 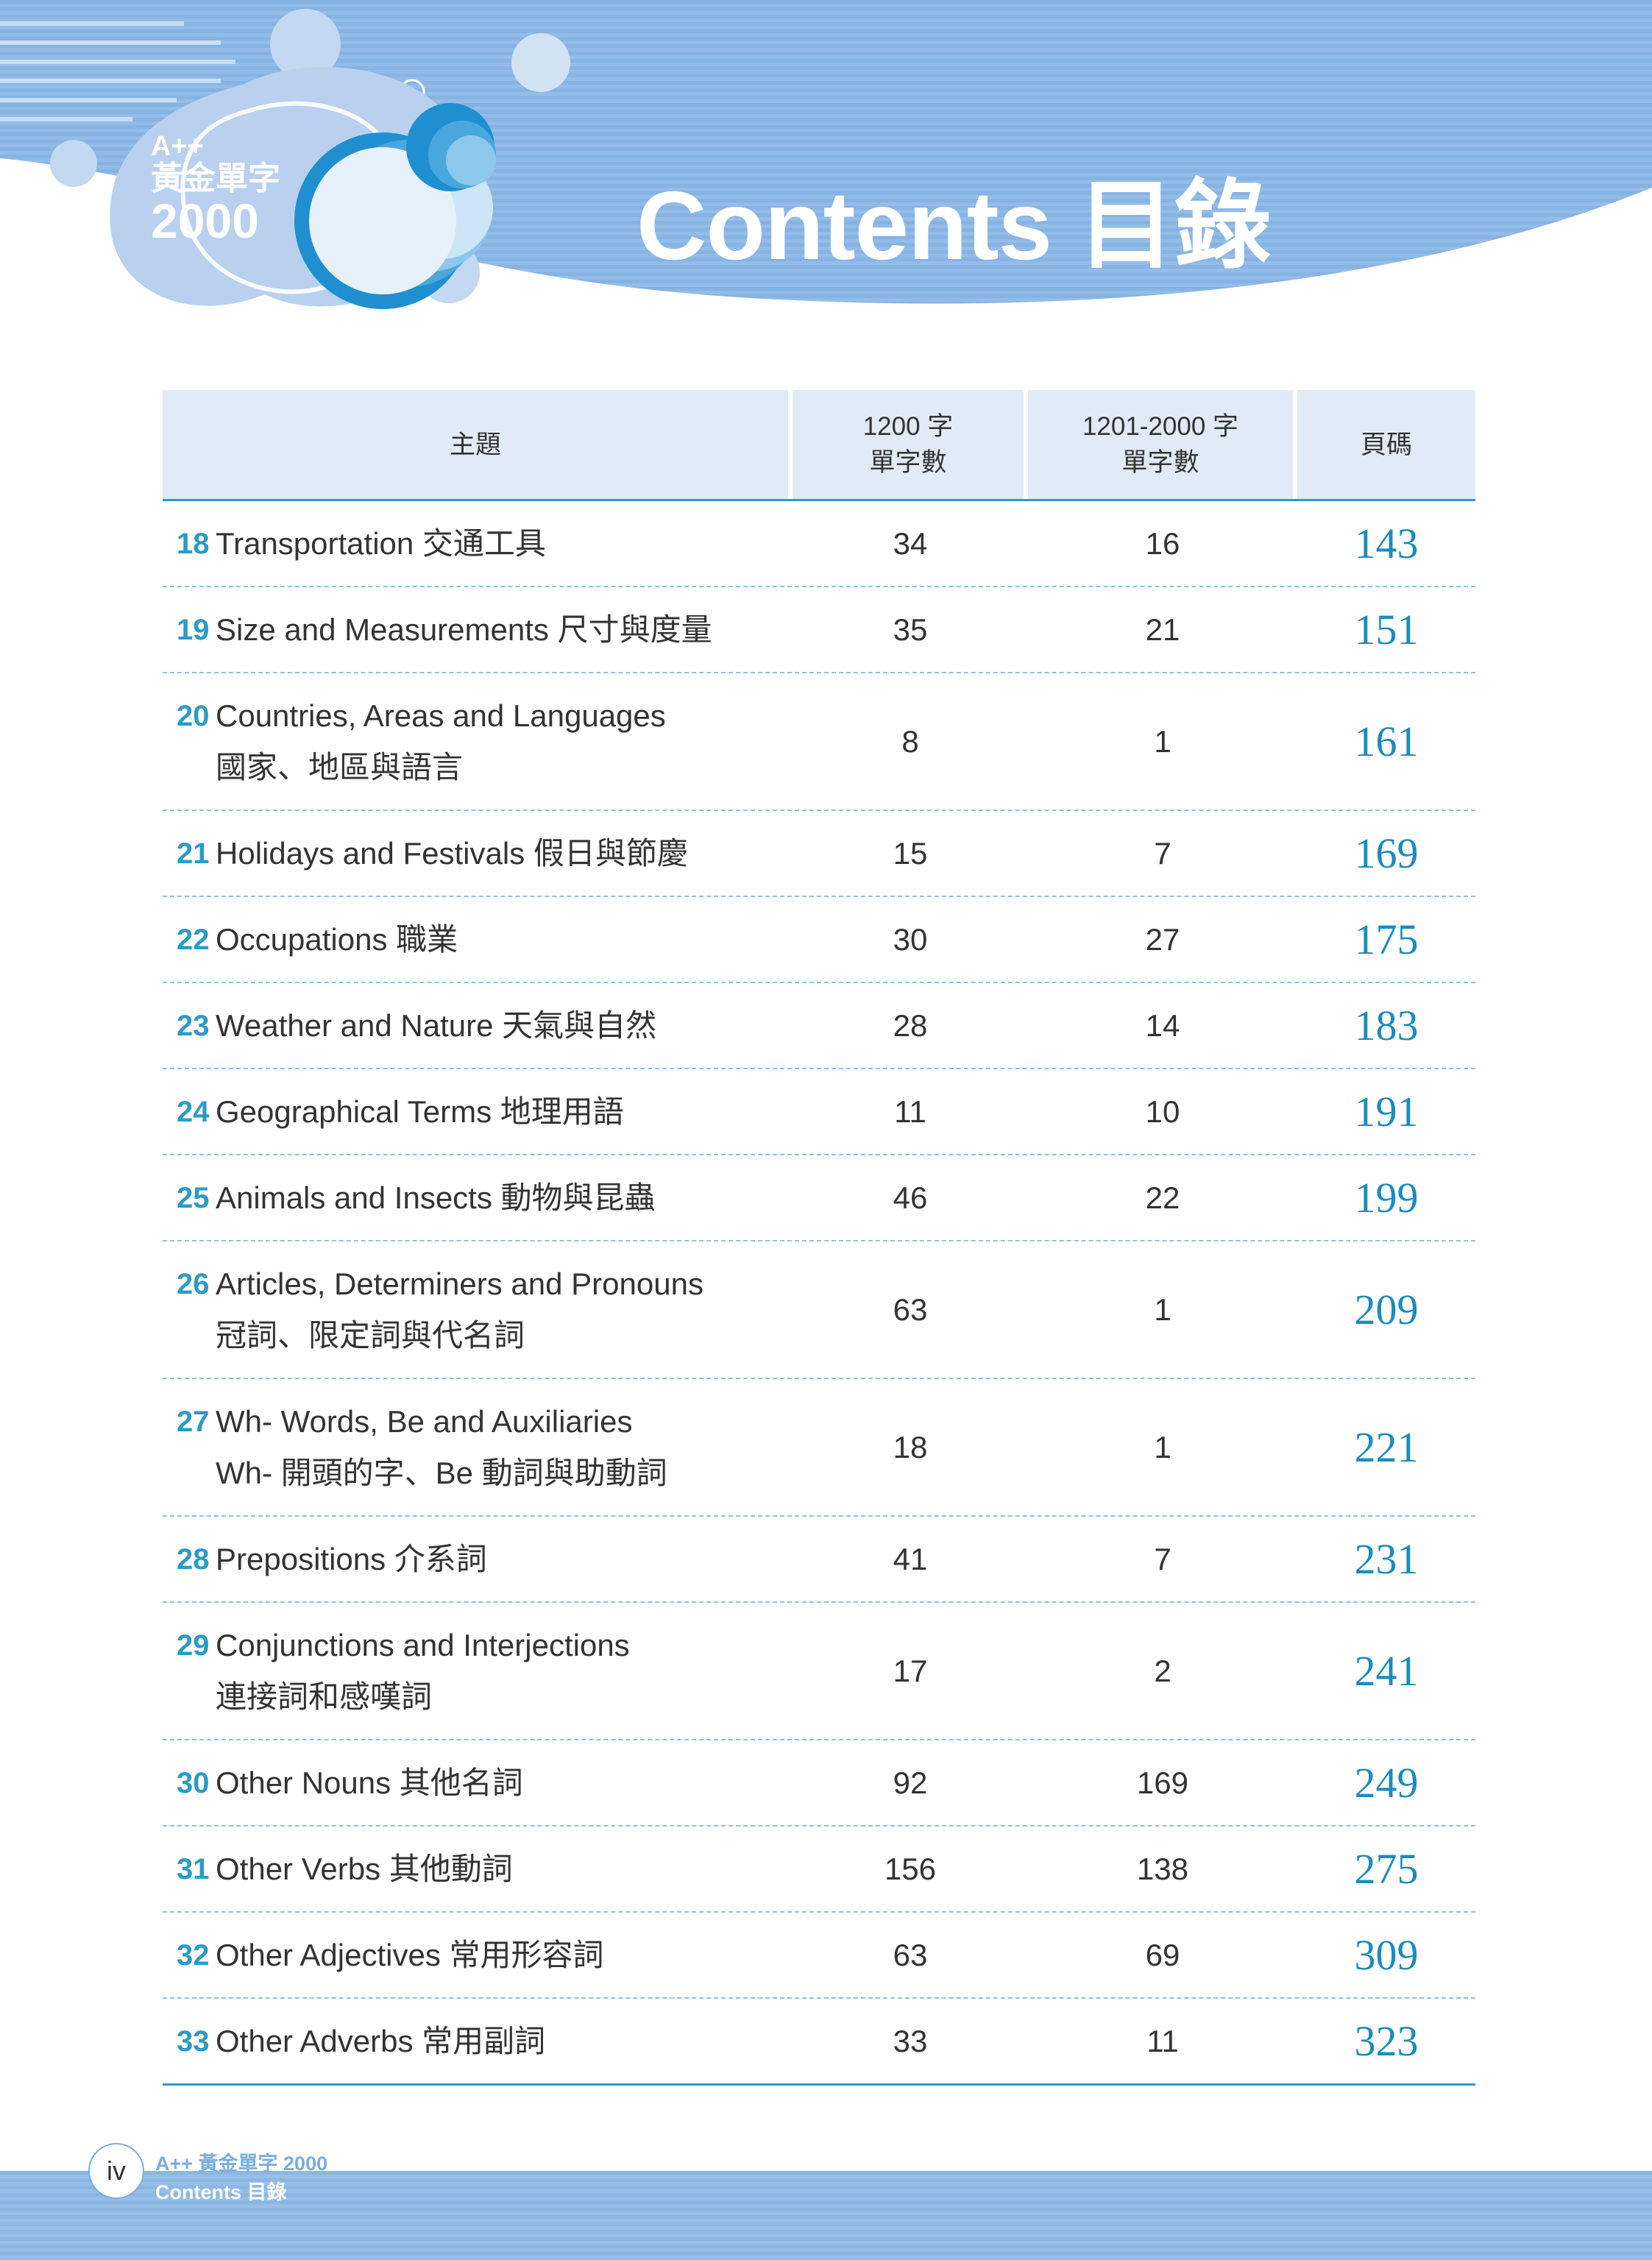 I want to click on page-number-link: 199, so click(x=1386, y=1198).